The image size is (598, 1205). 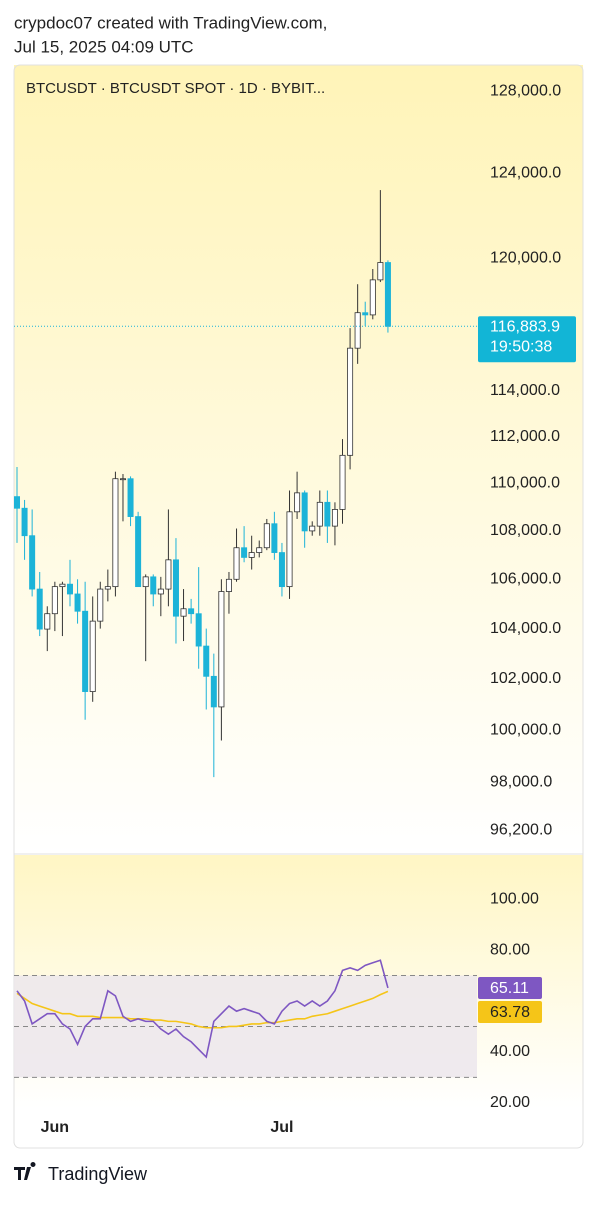 I want to click on y-tick-label: 124,000.0, so click(x=525, y=173).